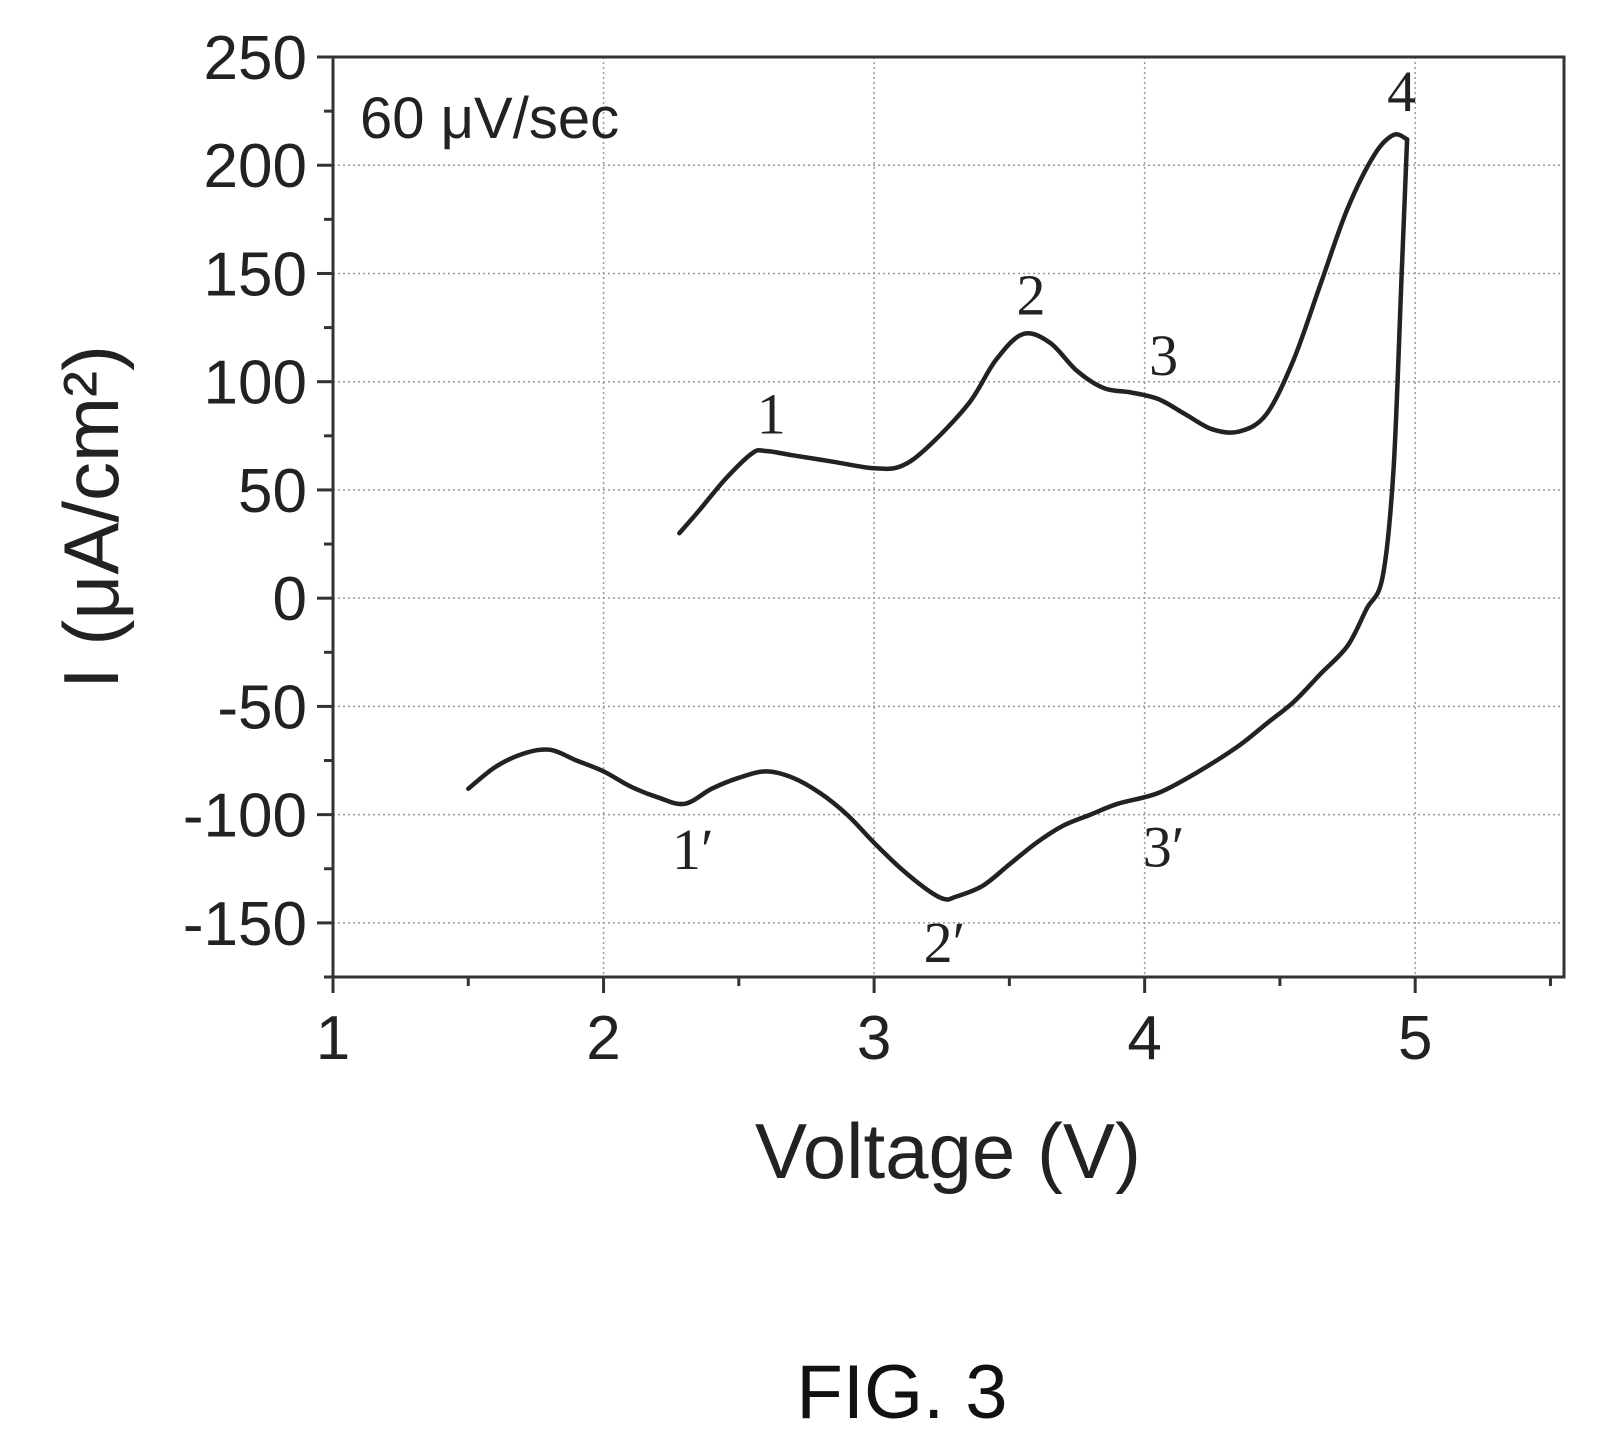 The height and width of the screenshot is (1456, 1601). I want to click on anodic-scan-line, so click(1043, 334).